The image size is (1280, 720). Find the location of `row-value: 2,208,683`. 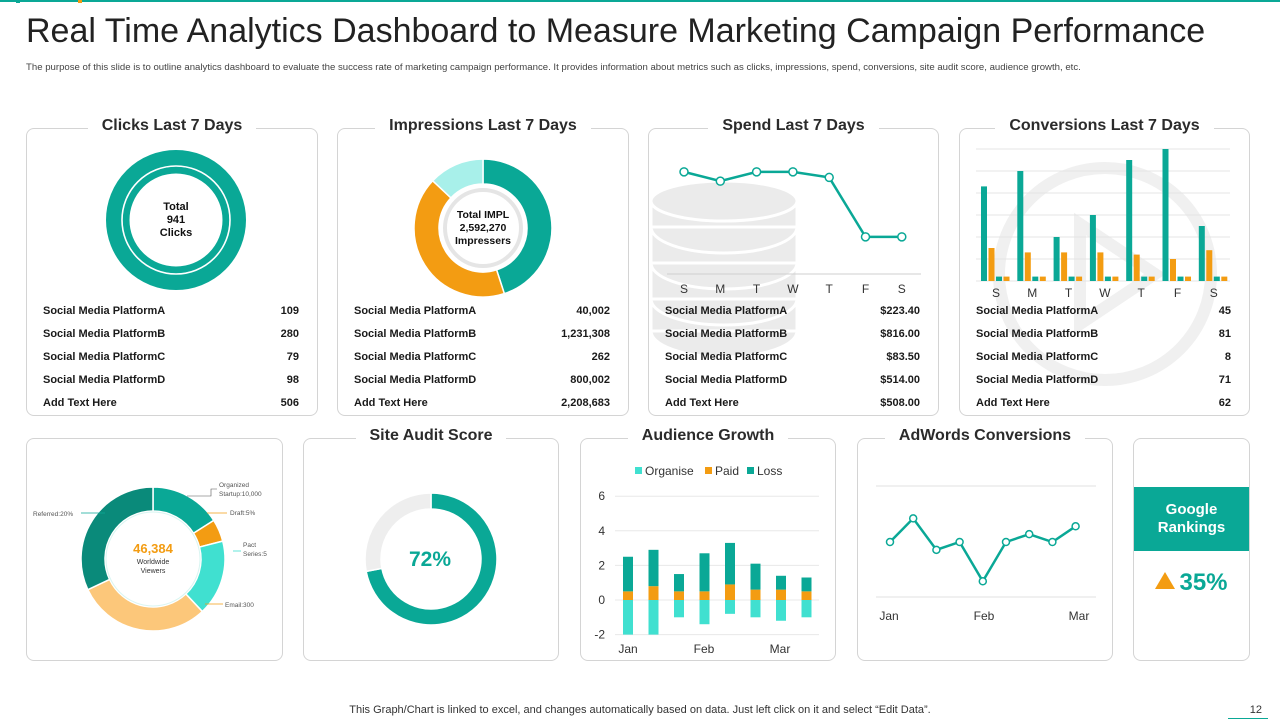

row-value: 2,208,683 is located at coordinates (585, 403).